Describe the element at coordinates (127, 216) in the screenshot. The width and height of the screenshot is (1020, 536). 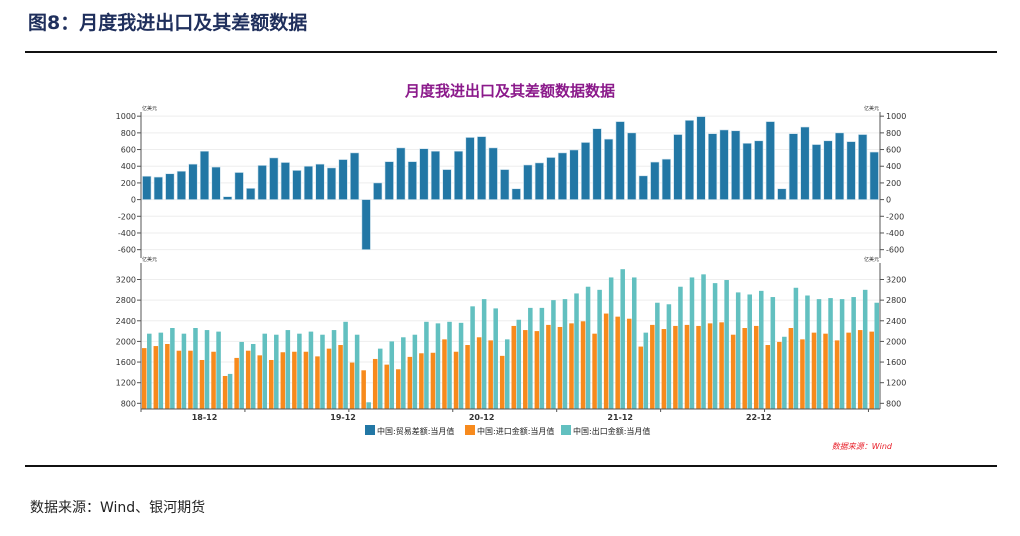
I see `y-tick-label-left: -200` at that location.